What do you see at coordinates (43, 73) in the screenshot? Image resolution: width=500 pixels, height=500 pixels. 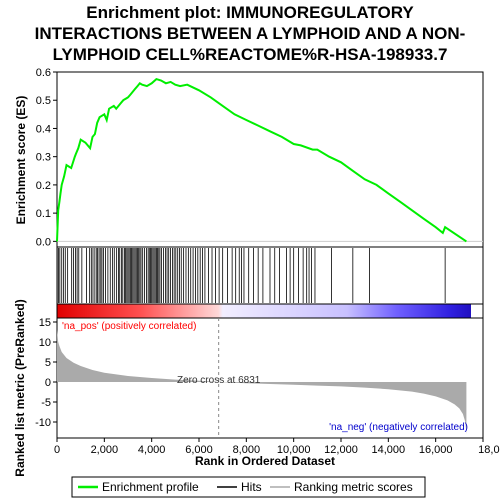 I see `es-tick-label: 0.6` at bounding box center [43, 73].